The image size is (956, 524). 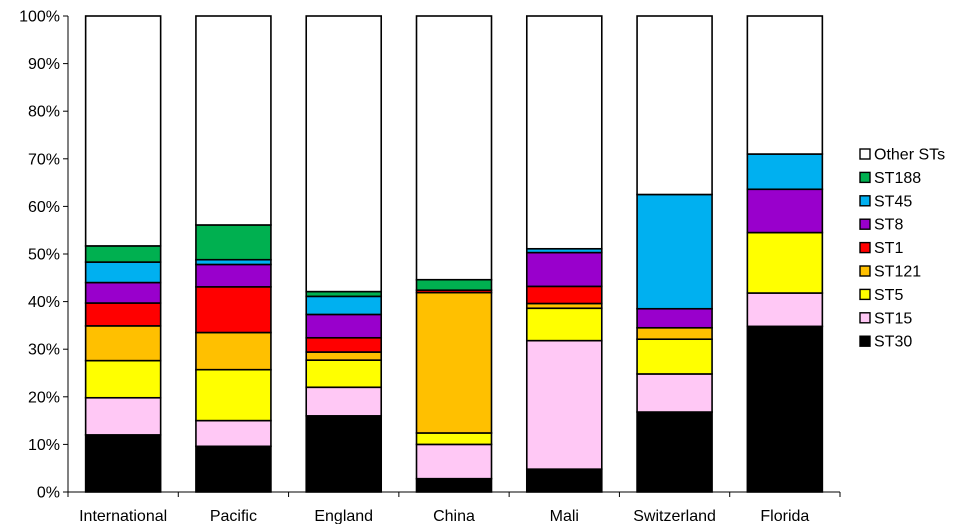 I want to click on legend-item-st5: ST5, so click(x=881, y=295).